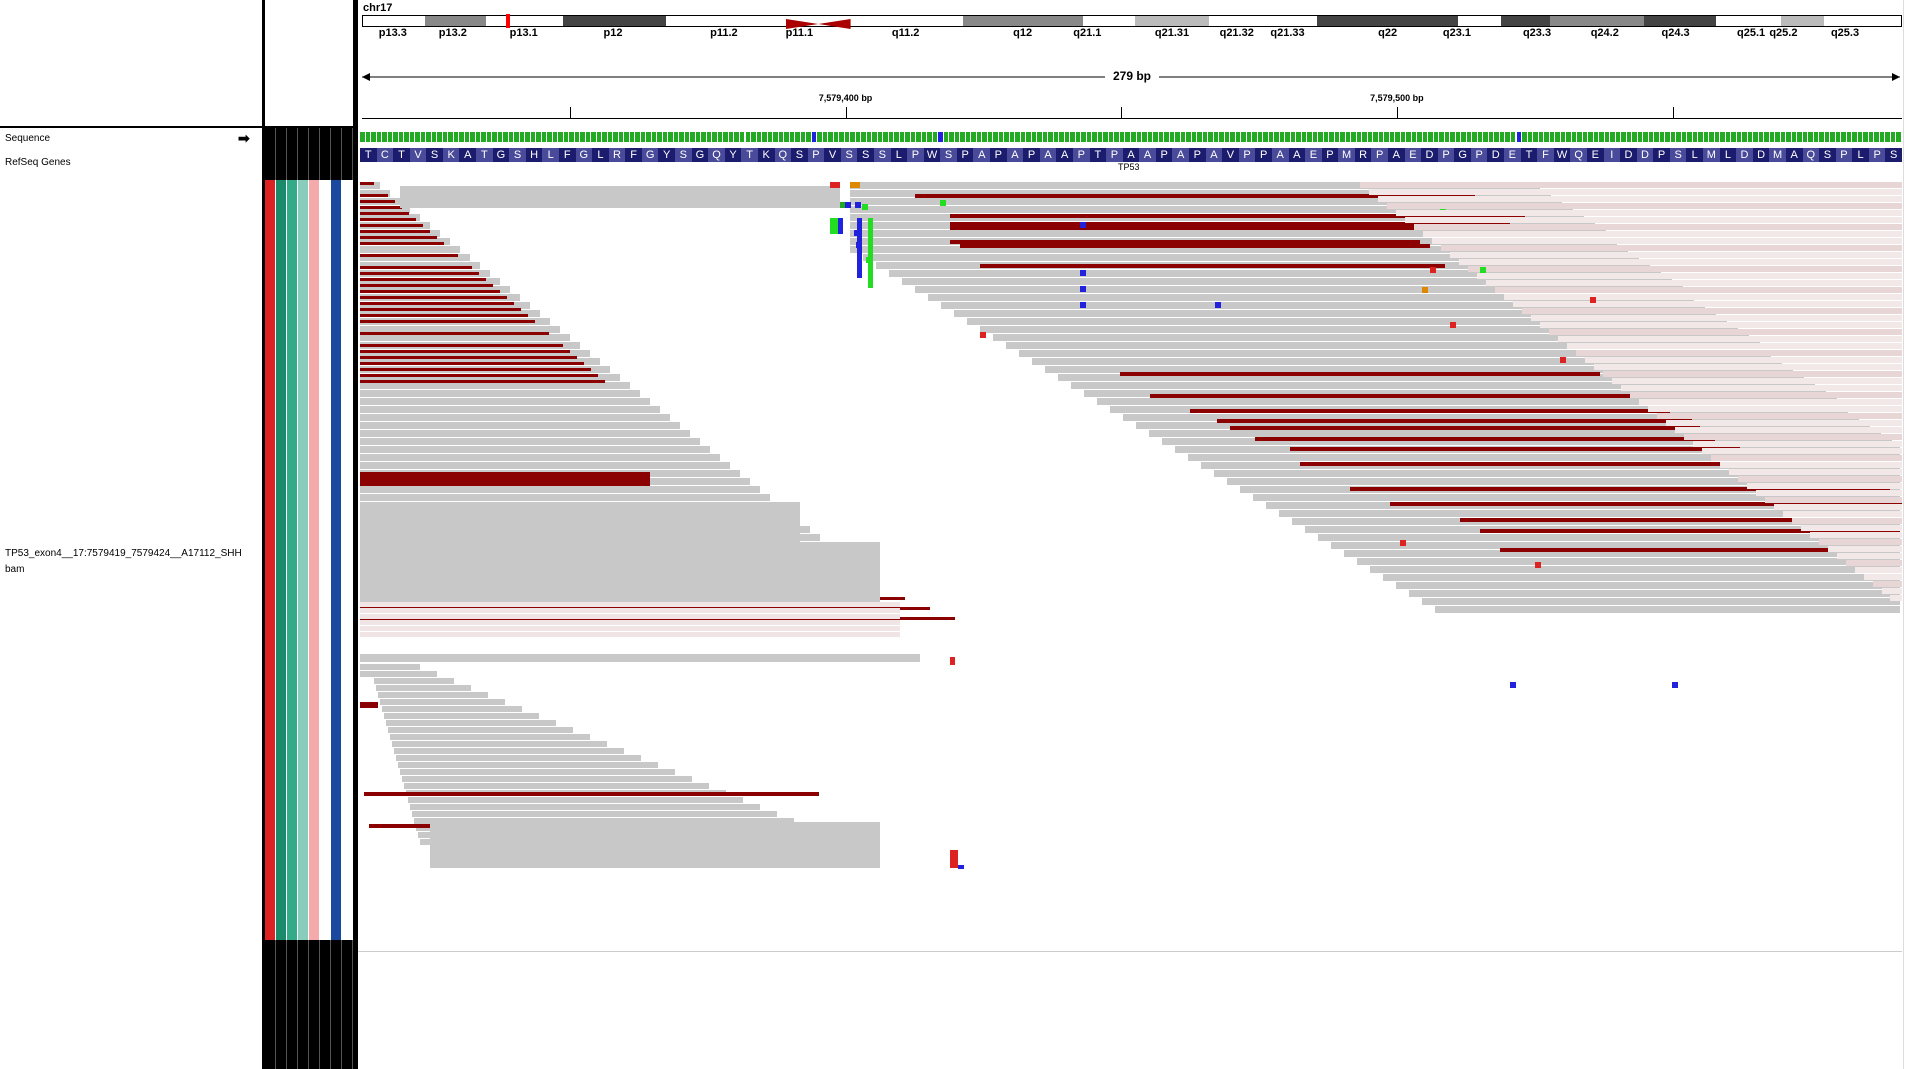  I want to click on bam-track-label-suffix: bam, so click(15, 569).